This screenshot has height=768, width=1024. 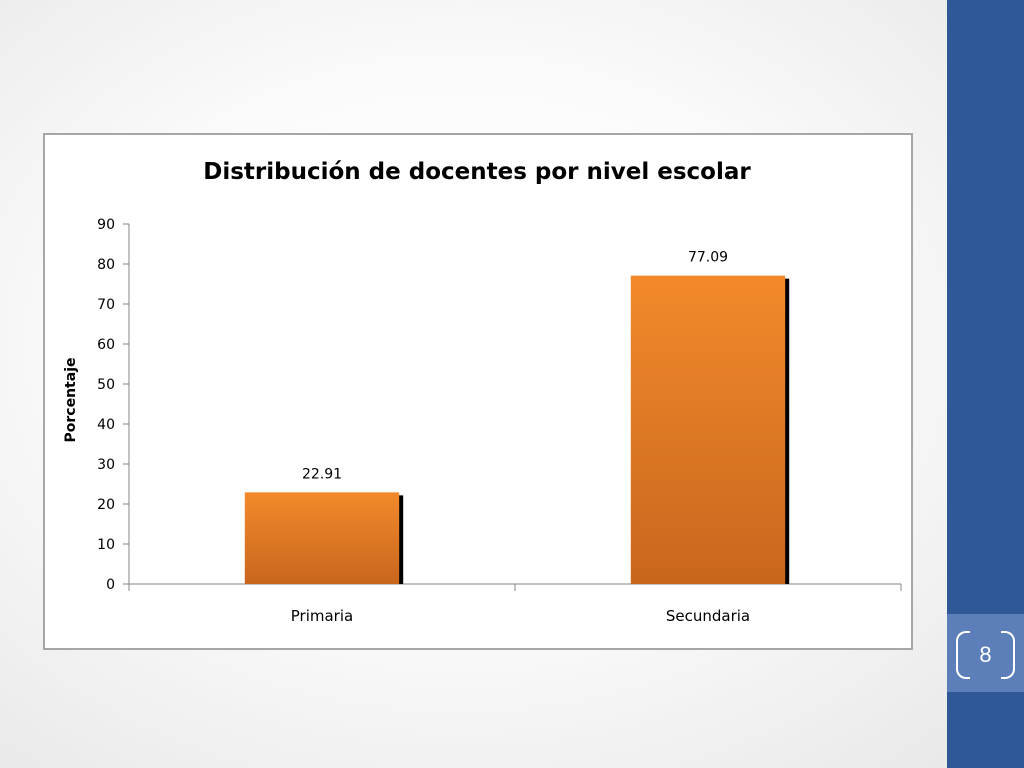 I want to click on data-label: 77.09, so click(x=708, y=258).